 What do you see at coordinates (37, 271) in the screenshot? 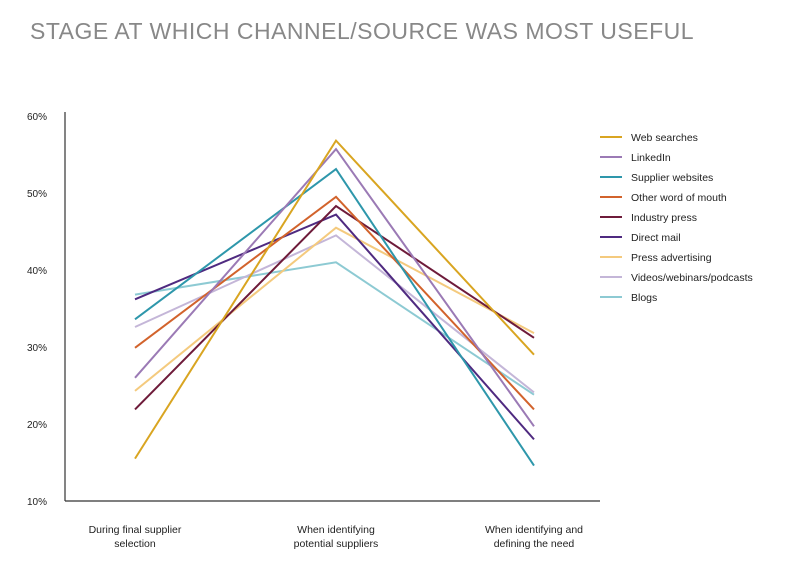
I see `y-tick-label: 40%` at bounding box center [37, 271].